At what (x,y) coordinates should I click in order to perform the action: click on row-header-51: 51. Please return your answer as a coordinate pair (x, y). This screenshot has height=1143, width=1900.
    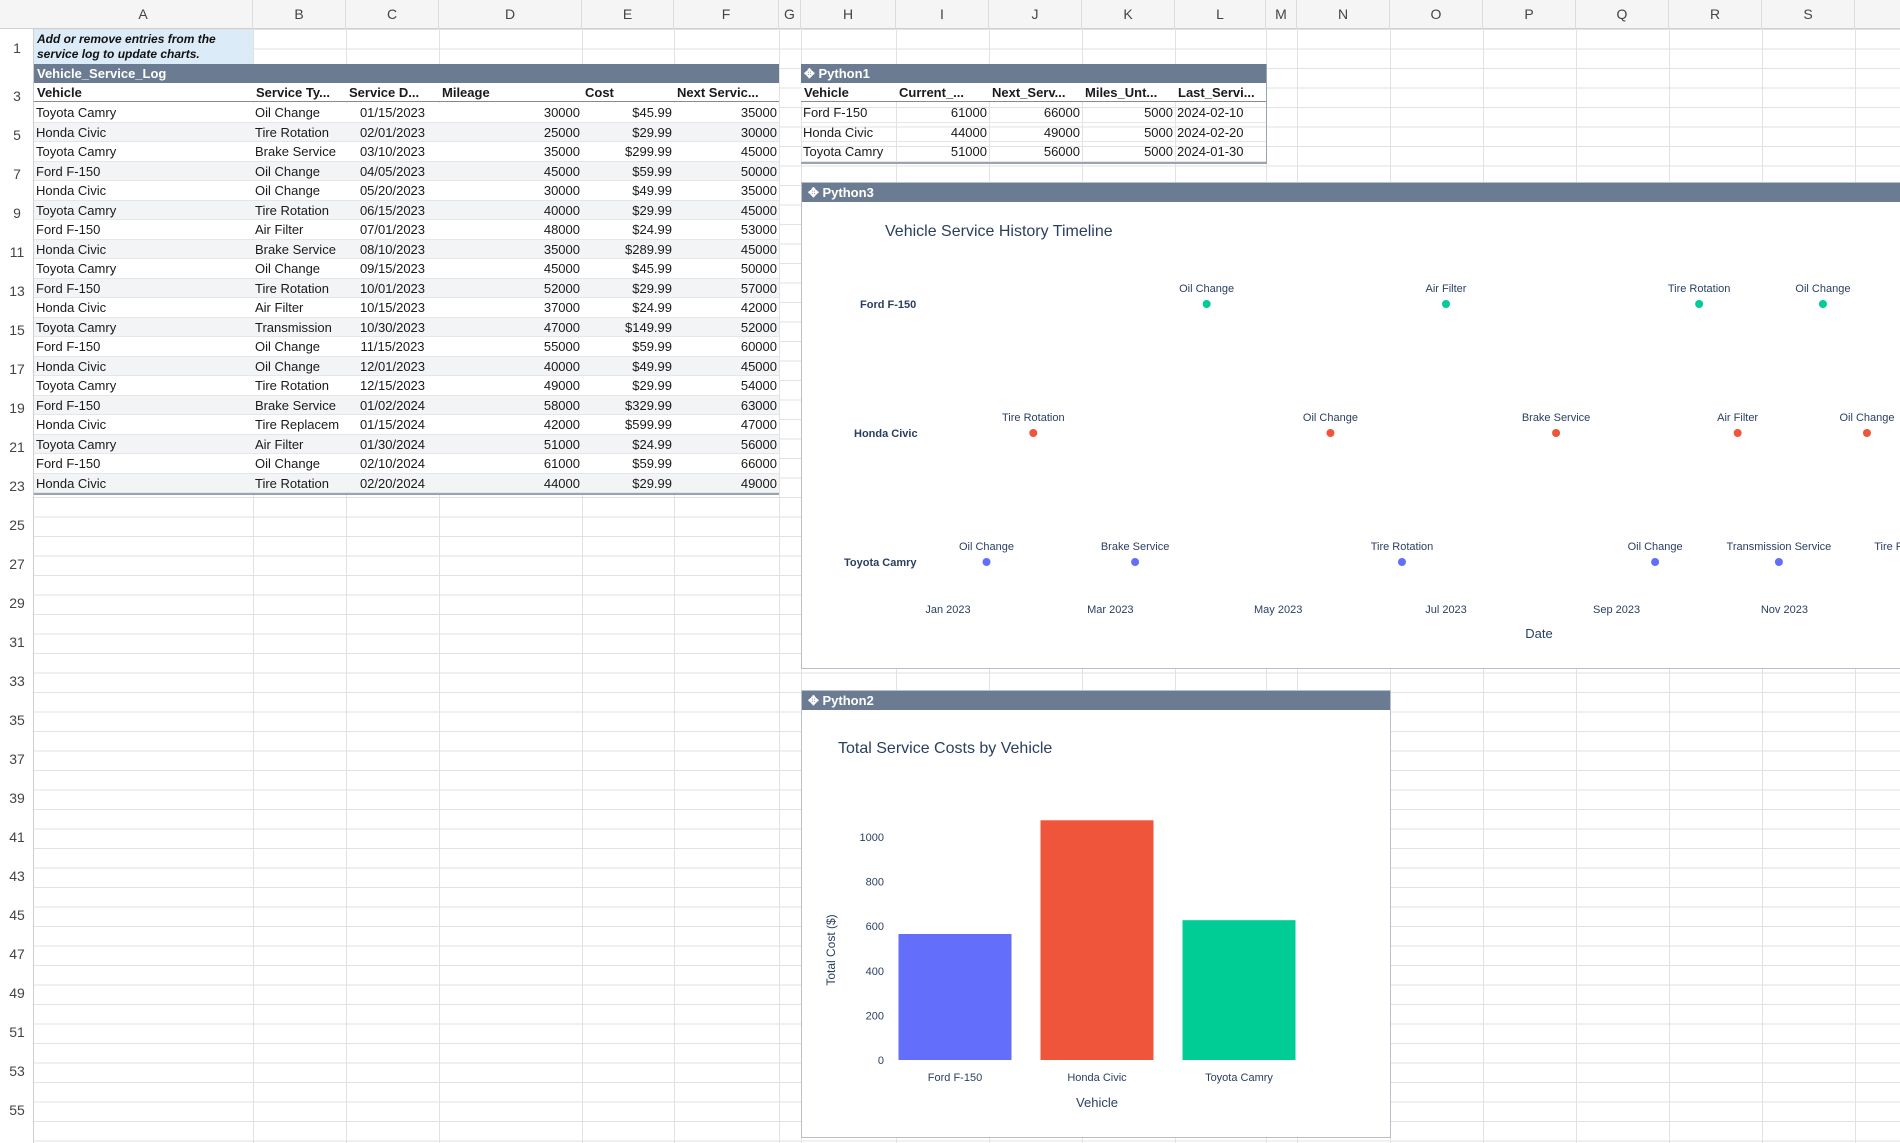
    Looking at the image, I should click on (17, 1032).